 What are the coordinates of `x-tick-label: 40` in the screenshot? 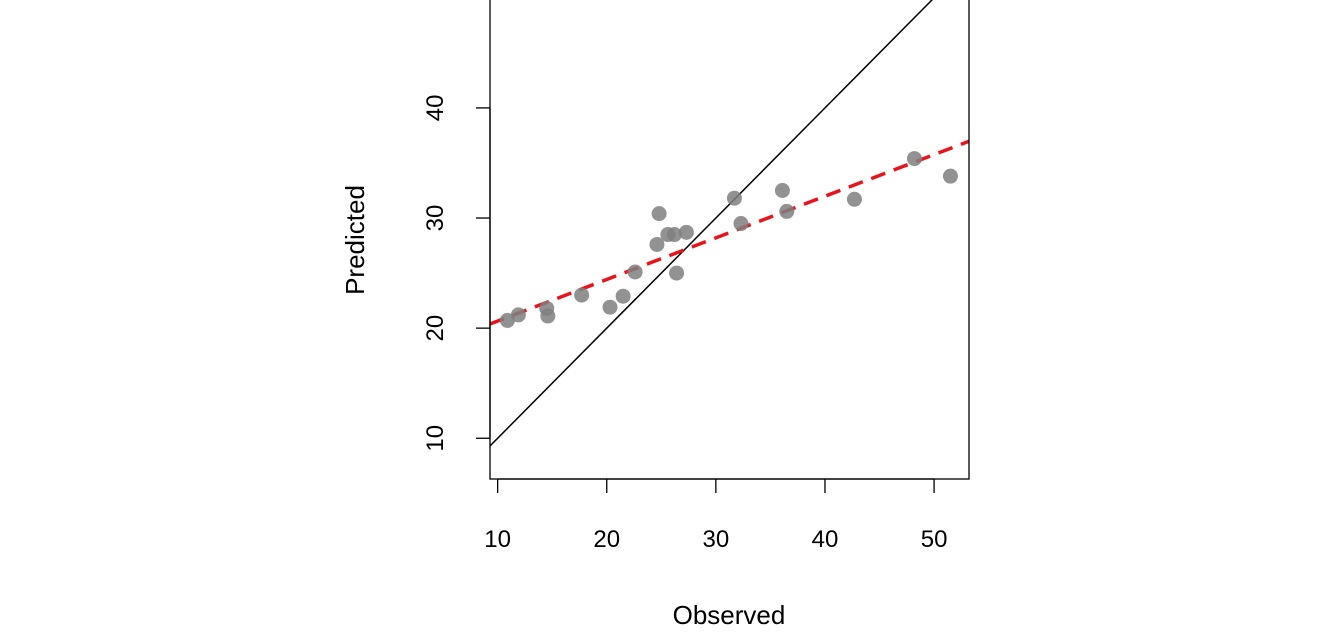 It's located at (825, 539).